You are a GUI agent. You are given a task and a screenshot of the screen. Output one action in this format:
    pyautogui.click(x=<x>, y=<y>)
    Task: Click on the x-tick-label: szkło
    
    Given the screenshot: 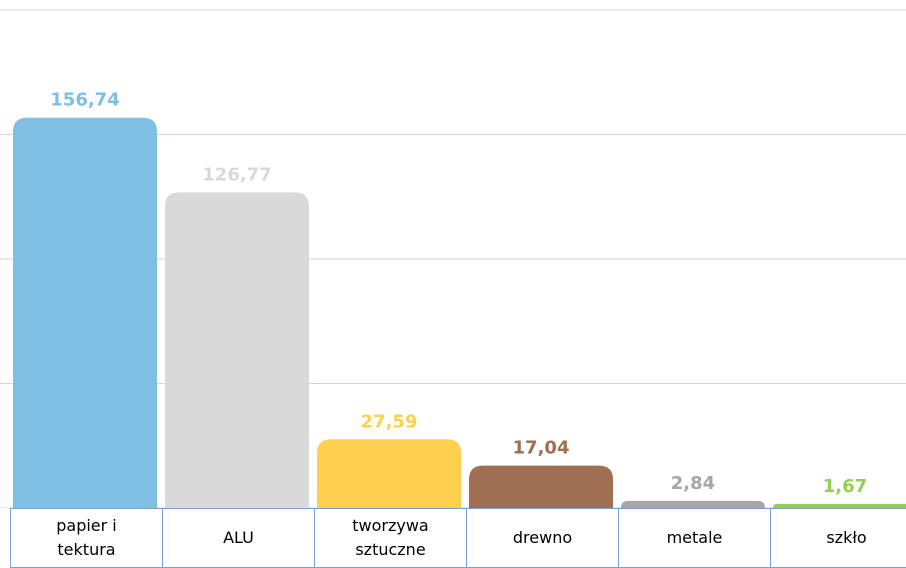 What is the action you would take?
    pyautogui.click(x=846, y=537)
    